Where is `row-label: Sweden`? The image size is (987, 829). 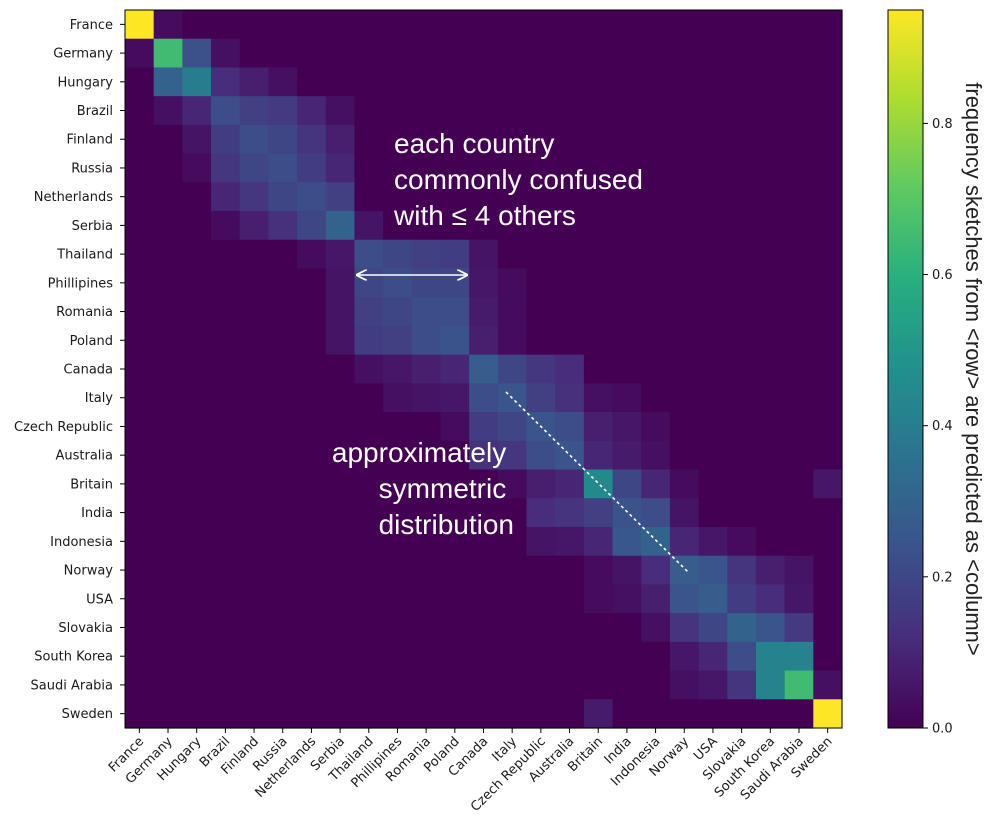
row-label: Sweden is located at coordinates (87, 714).